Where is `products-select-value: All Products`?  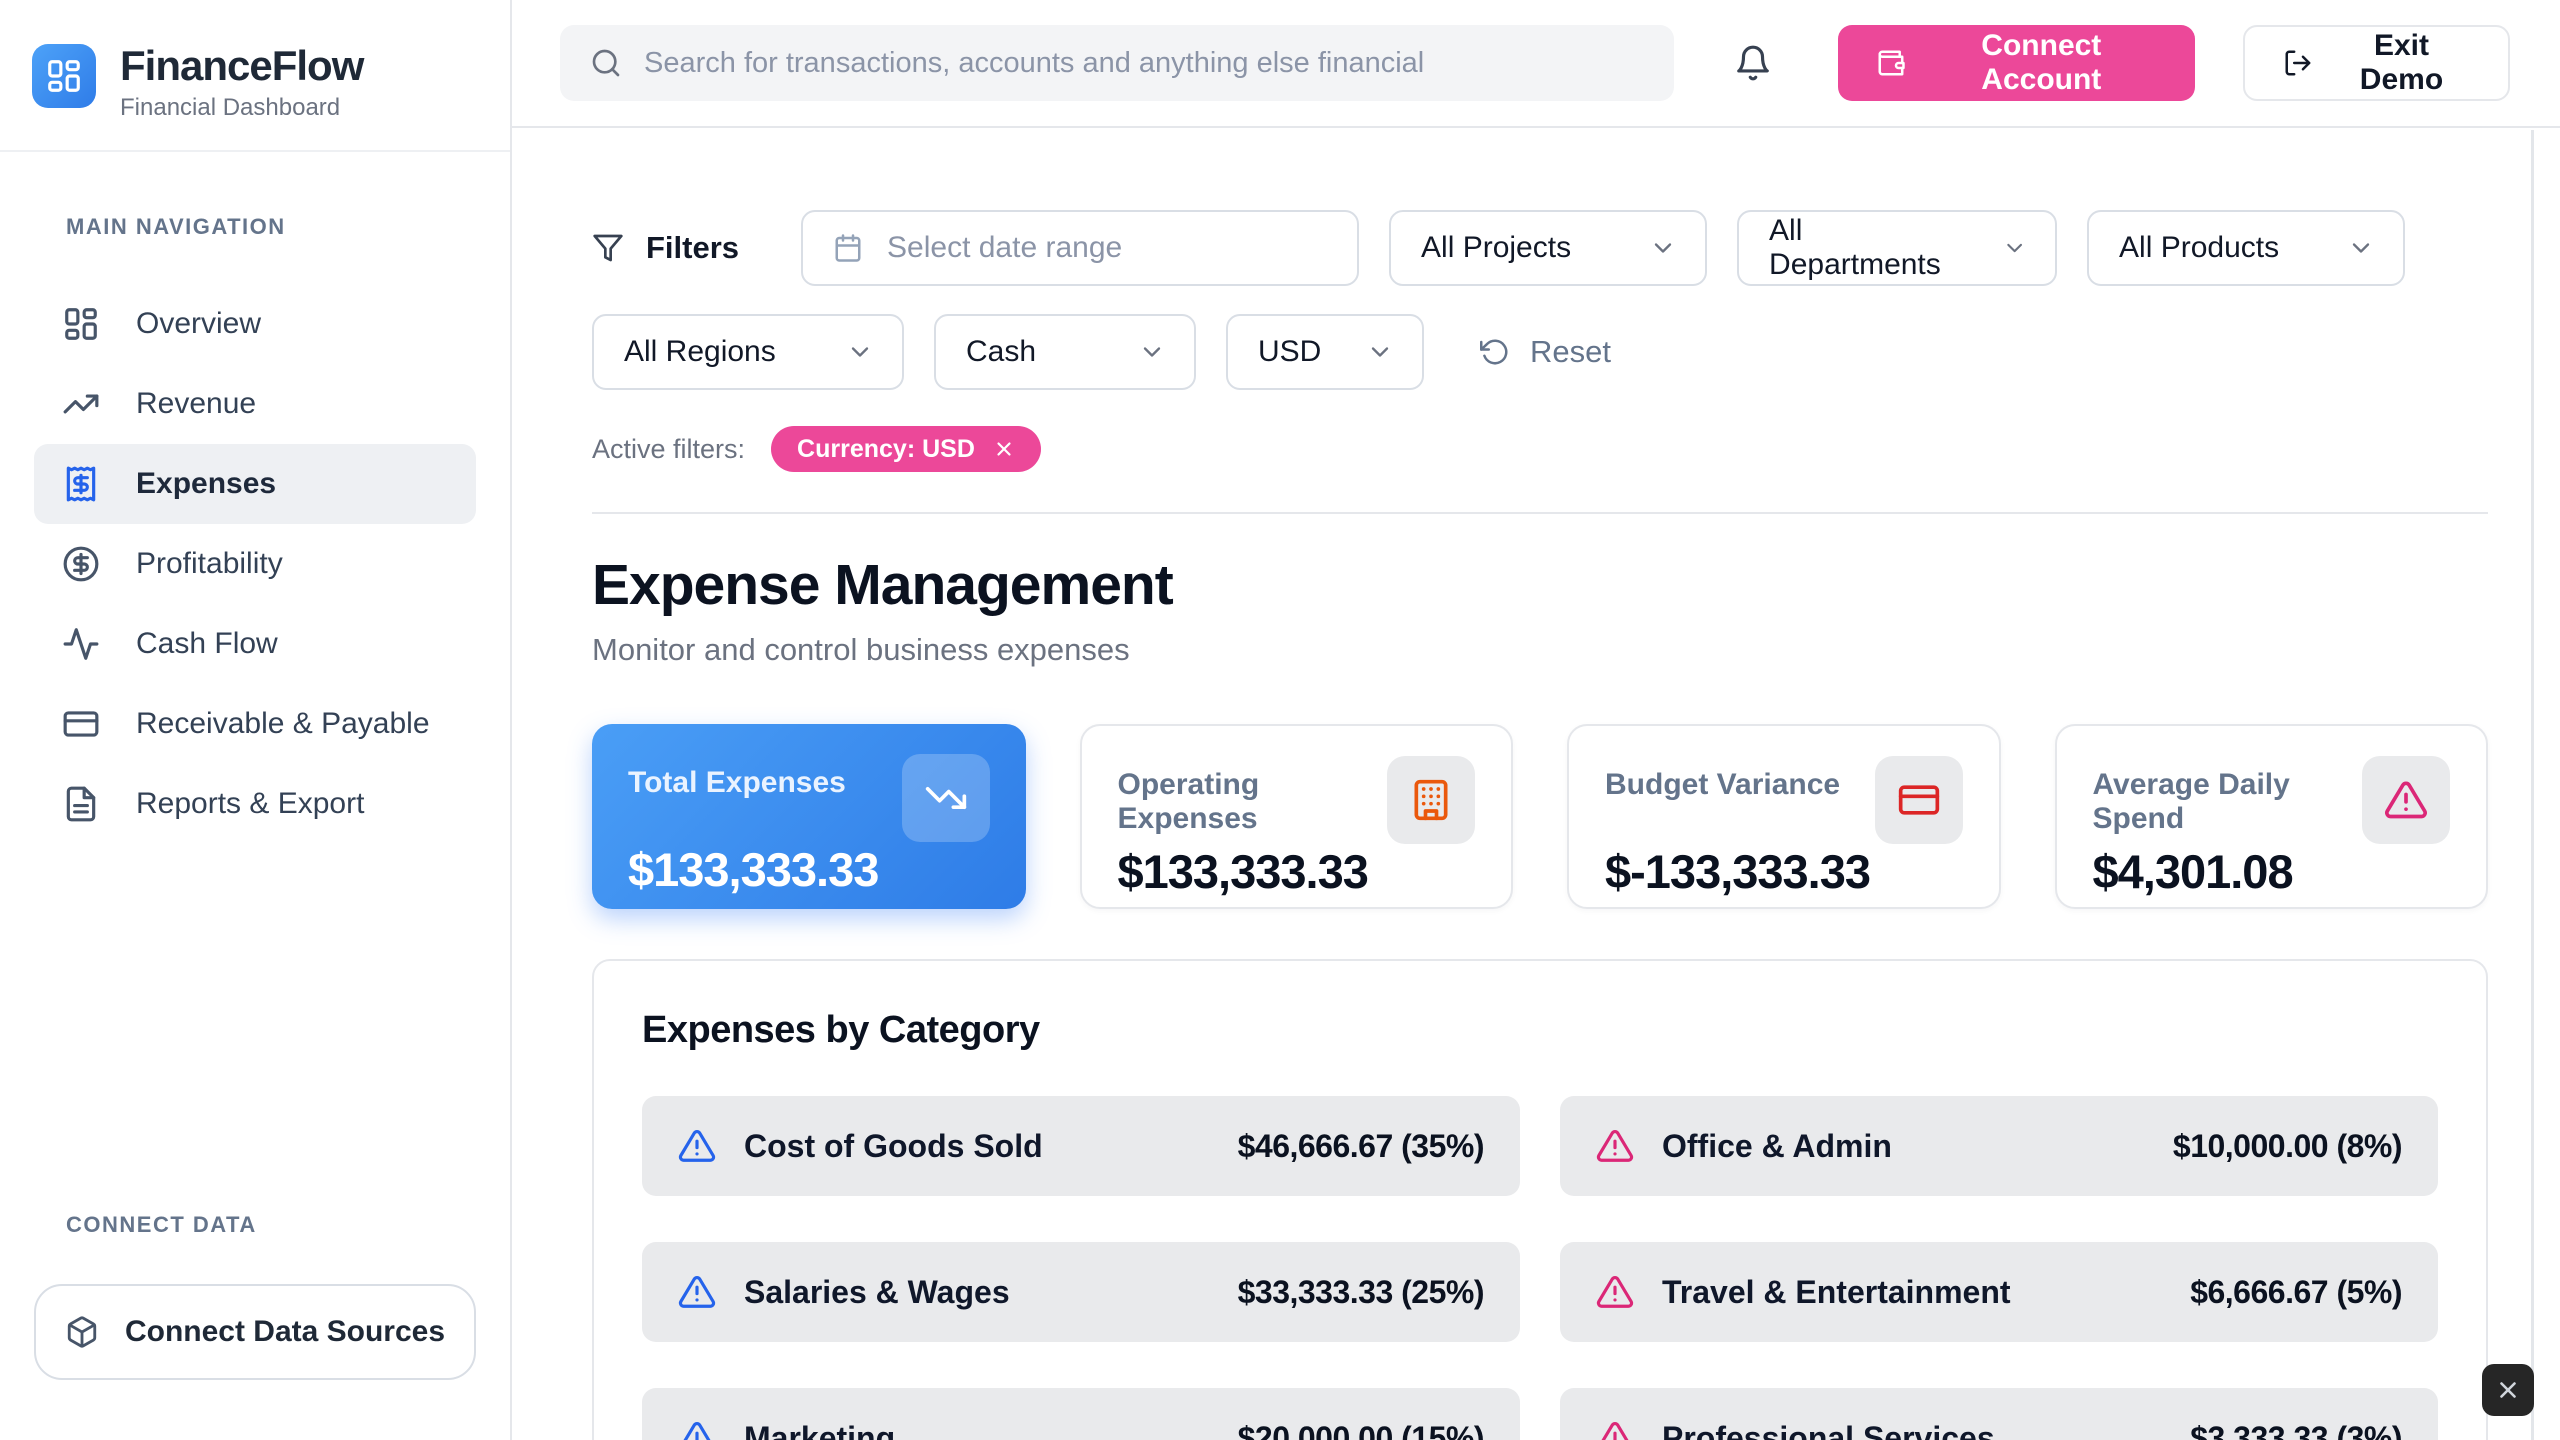
products-select-value: All Products is located at coordinates (2199, 247).